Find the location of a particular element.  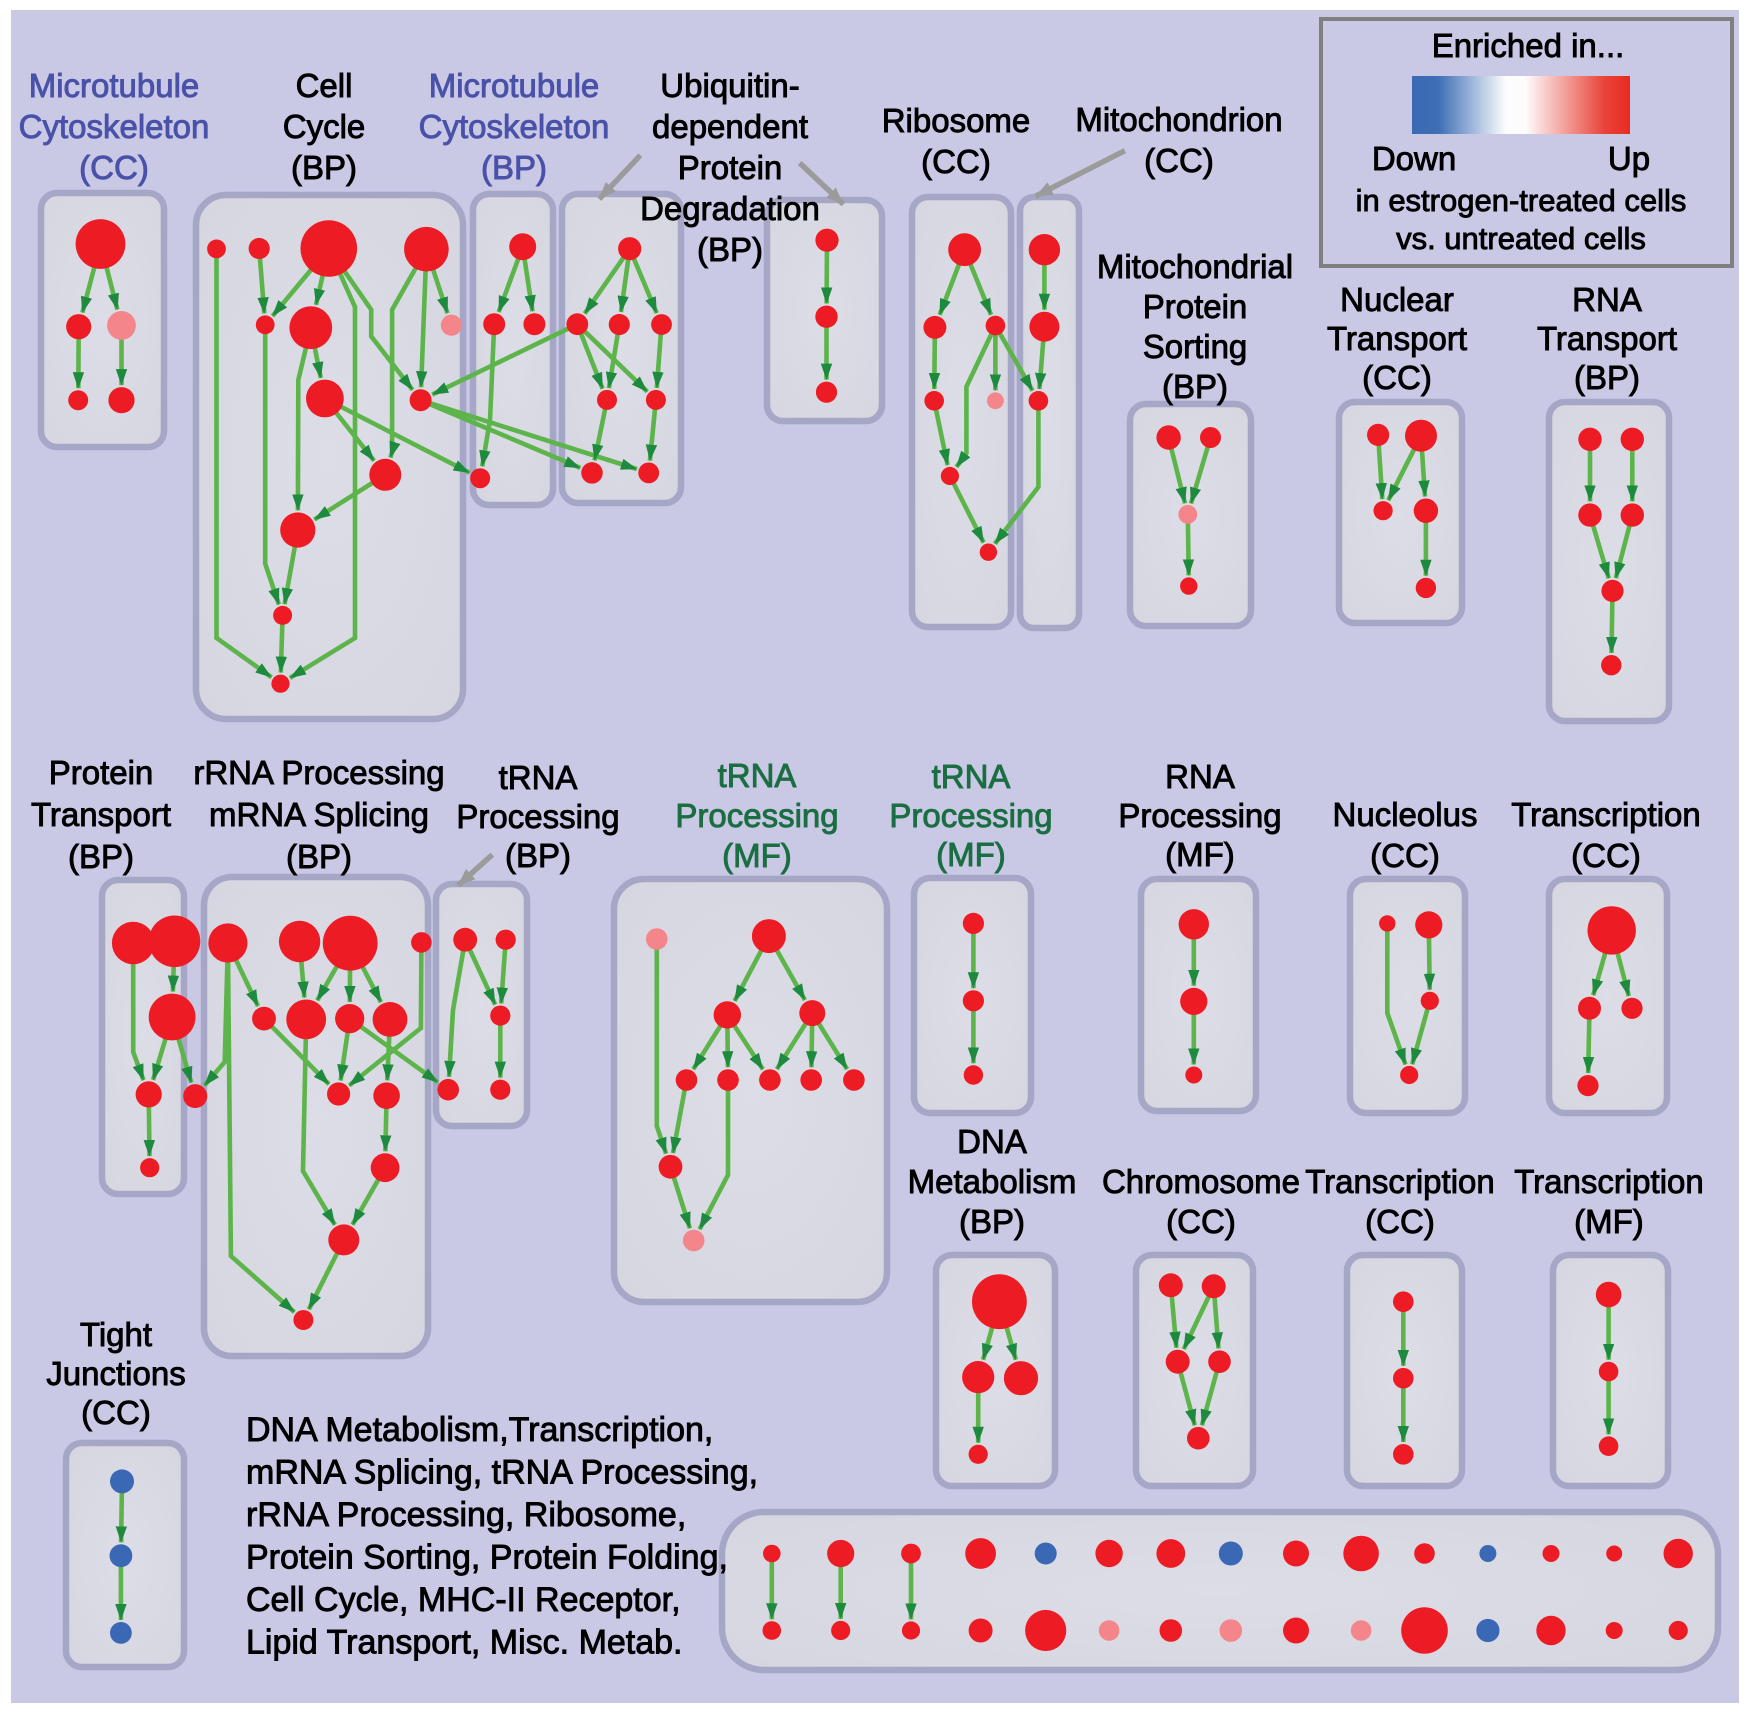

svg-text: vs. untreated cells is located at coordinates (1521, 238).